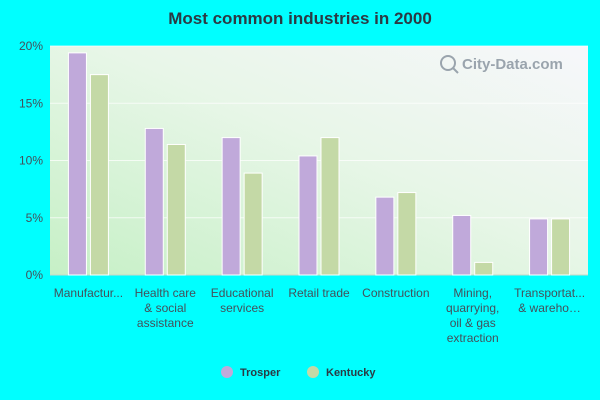 Image resolution: width=600 pixels, height=400 pixels. Describe the element at coordinates (313, 372) in the screenshot. I see `legend-swatch-kentucky` at that location.